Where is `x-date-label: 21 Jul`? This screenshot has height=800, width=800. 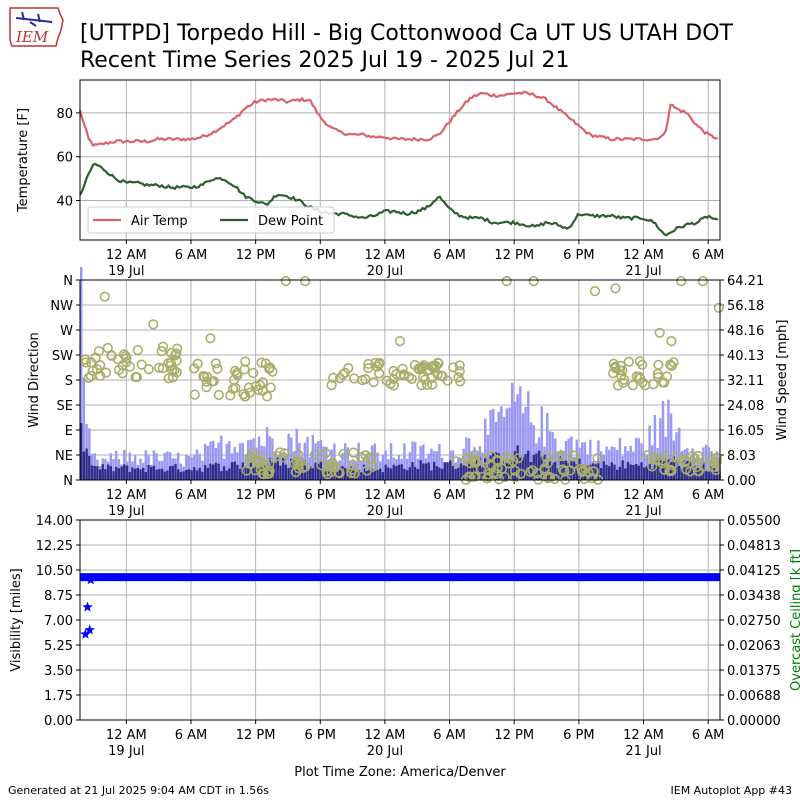
x-date-label: 21 Jul is located at coordinates (643, 271).